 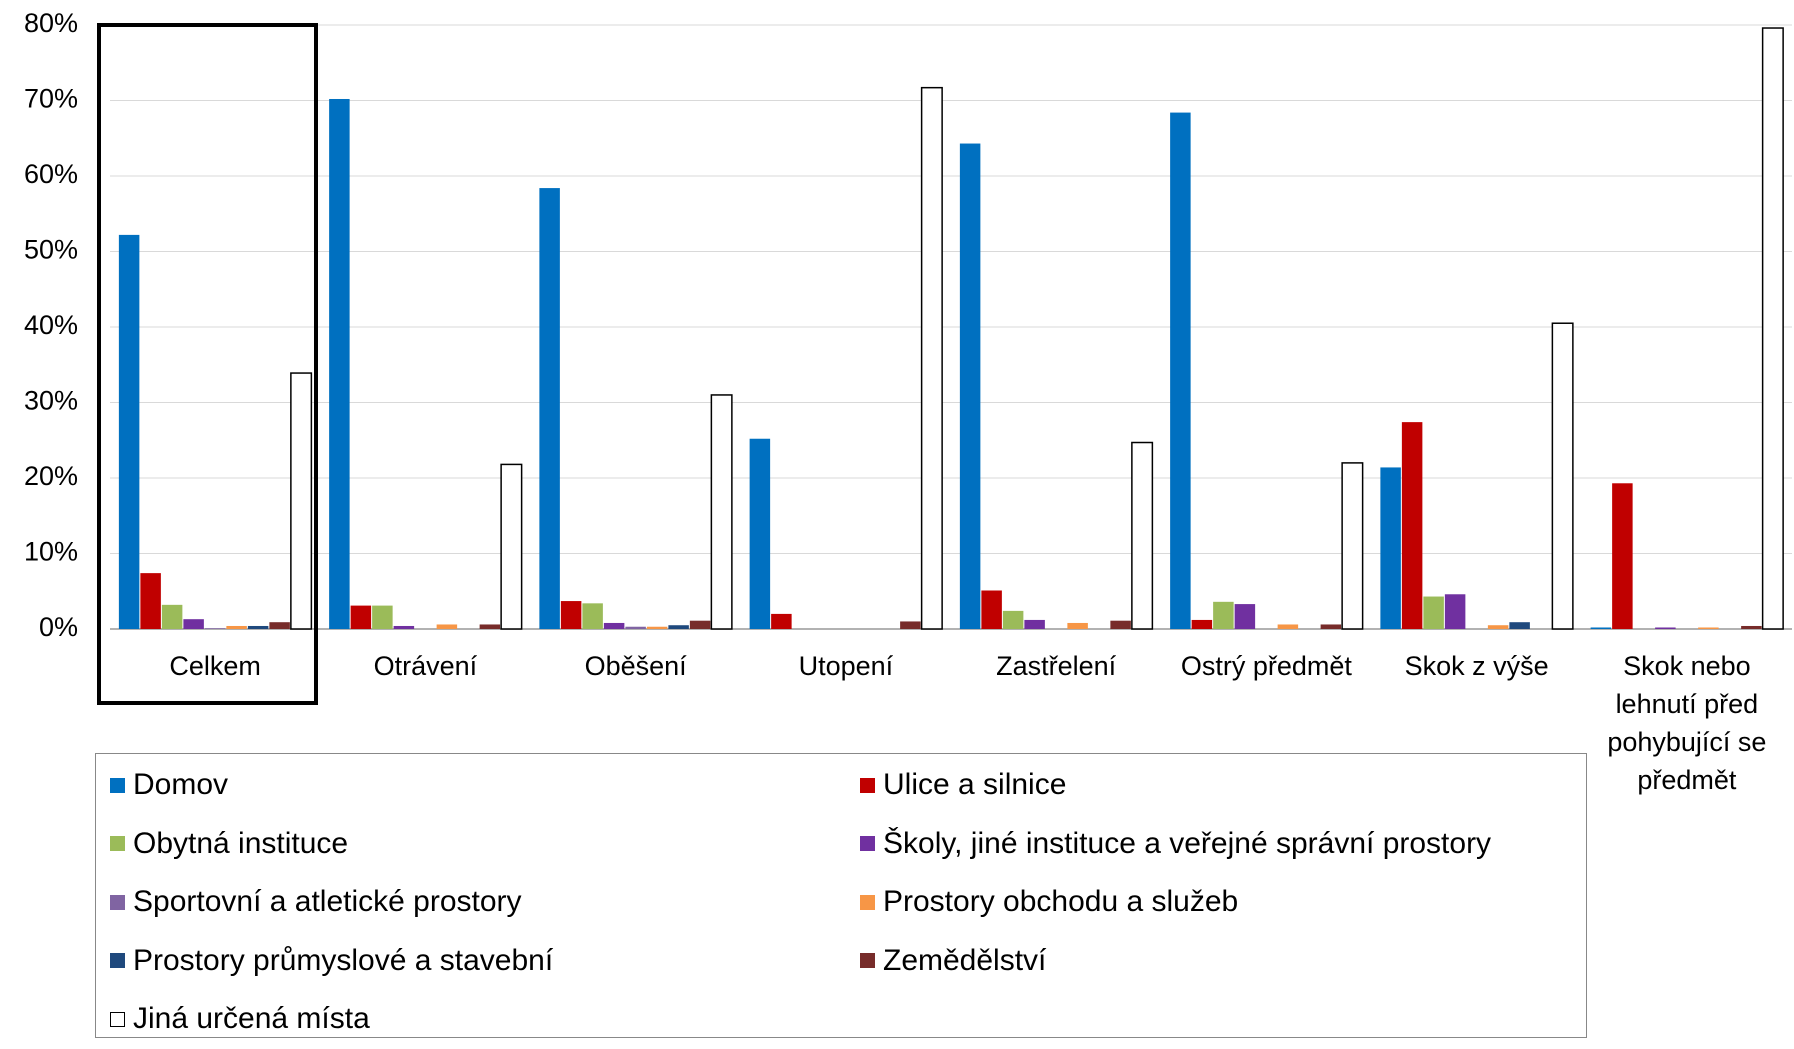 I want to click on legend-label: Domov, so click(x=181, y=785).